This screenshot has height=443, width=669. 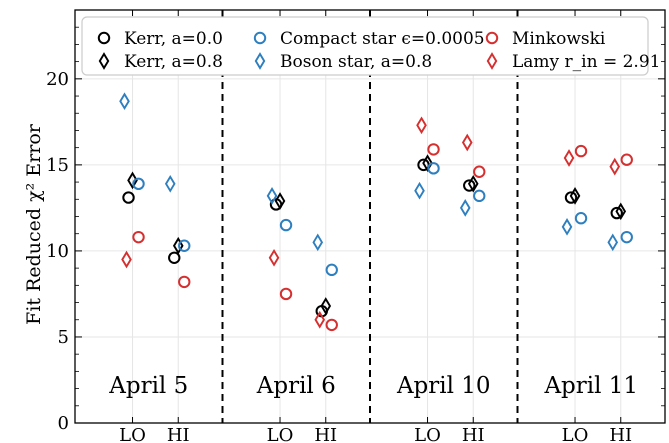 What do you see at coordinates (590, 386) in the screenshot?
I see `panel-label: April 11` at bounding box center [590, 386].